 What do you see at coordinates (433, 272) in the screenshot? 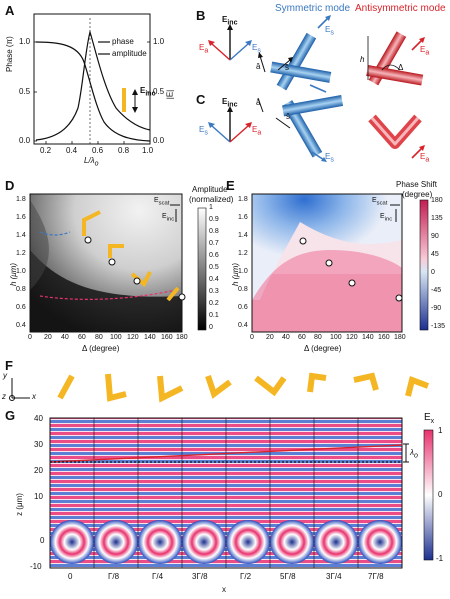
I see `e-cbar-tick-5: 0` at bounding box center [433, 272].